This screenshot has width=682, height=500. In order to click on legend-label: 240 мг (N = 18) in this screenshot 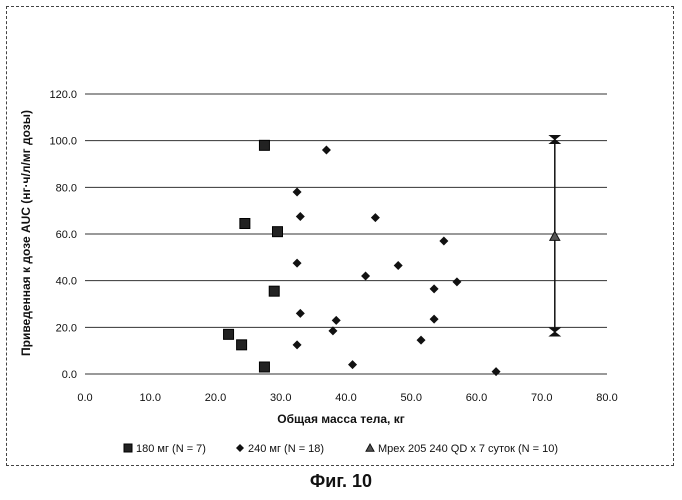, I will do `click(286, 449)`.